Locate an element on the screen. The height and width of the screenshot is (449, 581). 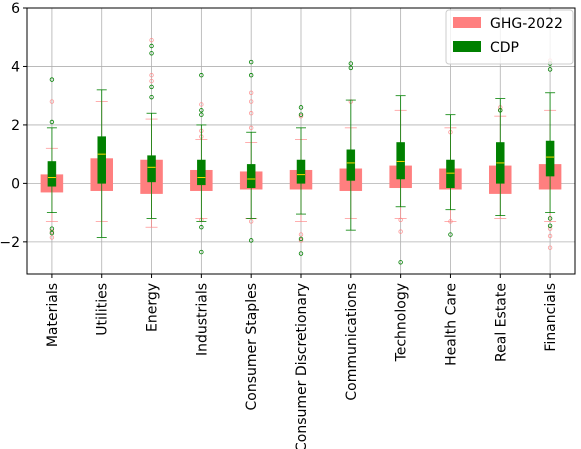
box-cdp-financials is located at coordinates (550, 144).